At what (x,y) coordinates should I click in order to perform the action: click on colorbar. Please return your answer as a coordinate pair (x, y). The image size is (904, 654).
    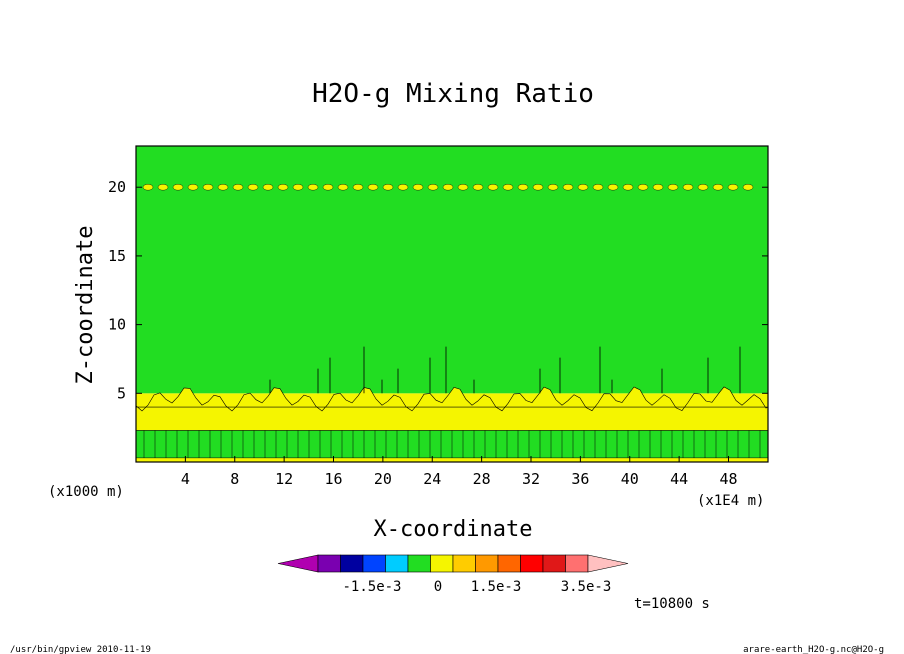
    Looking at the image, I should click on (453, 563).